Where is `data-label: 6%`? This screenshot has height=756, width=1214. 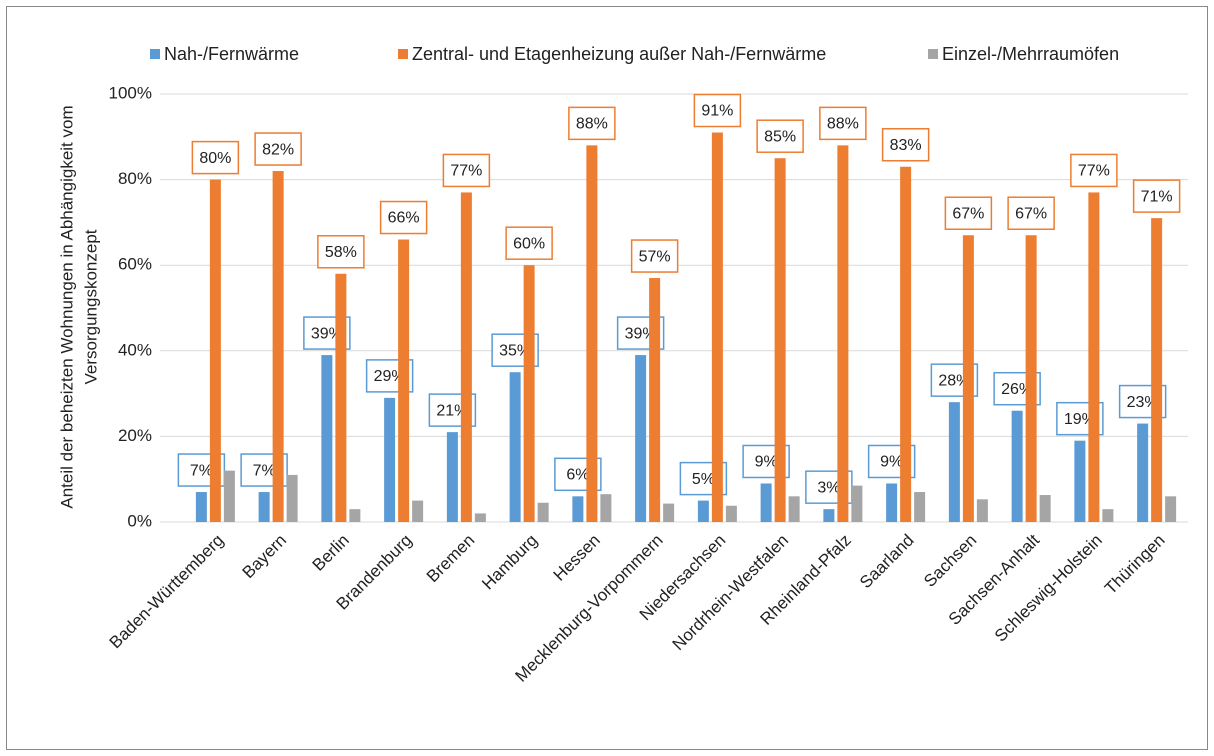 data-label: 6% is located at coordinates (577, 475).